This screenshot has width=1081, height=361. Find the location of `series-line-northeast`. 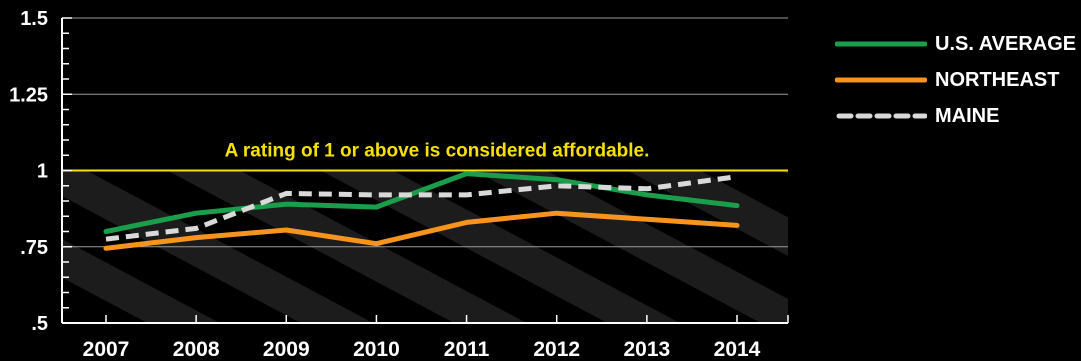

series-line-northeast is located at coordinates (421, 230).